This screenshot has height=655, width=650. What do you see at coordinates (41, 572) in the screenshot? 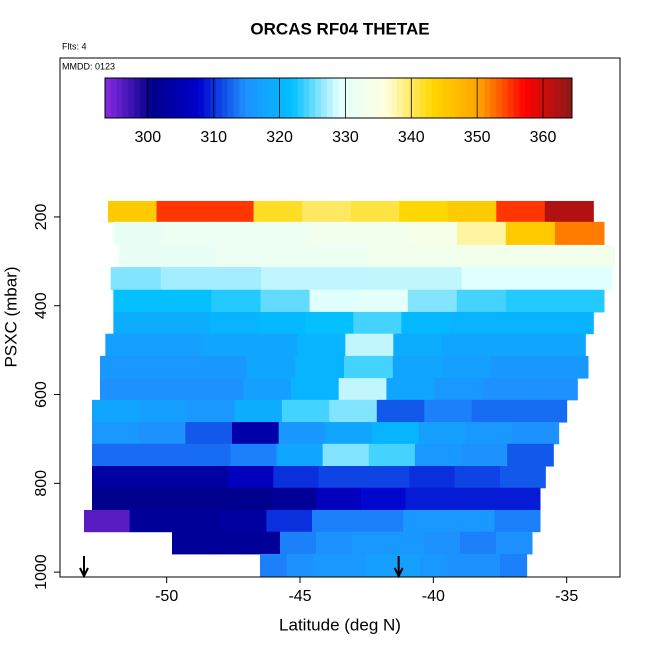
I see `y-tick-label: 1000` at bounding box center [41, 572].